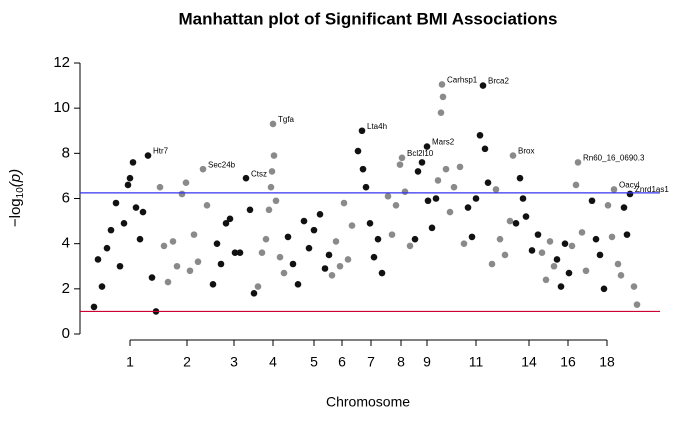  What do you see at coordinates (234, 362) in the screenshot?
I see `x-tick-label: 3` at bounding box center [234, 362].